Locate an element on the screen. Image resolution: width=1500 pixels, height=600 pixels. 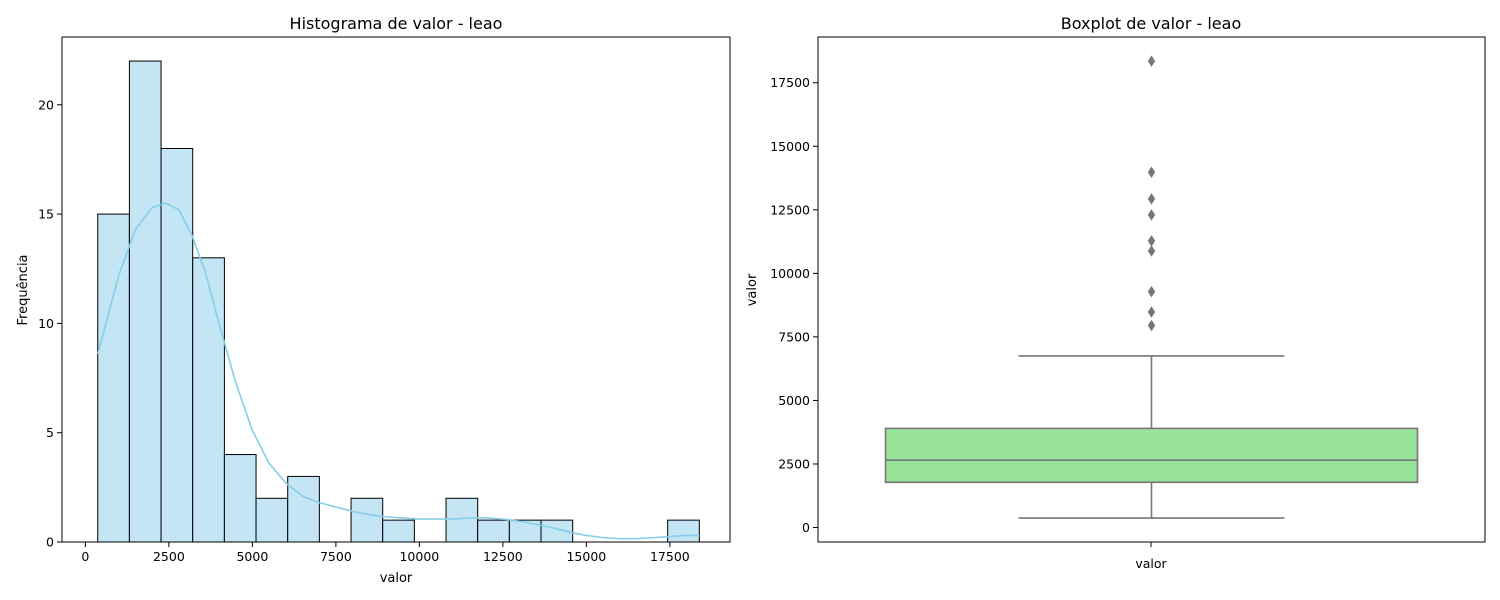
x-tick-label: 17500 is located at coordinates (670, 556).